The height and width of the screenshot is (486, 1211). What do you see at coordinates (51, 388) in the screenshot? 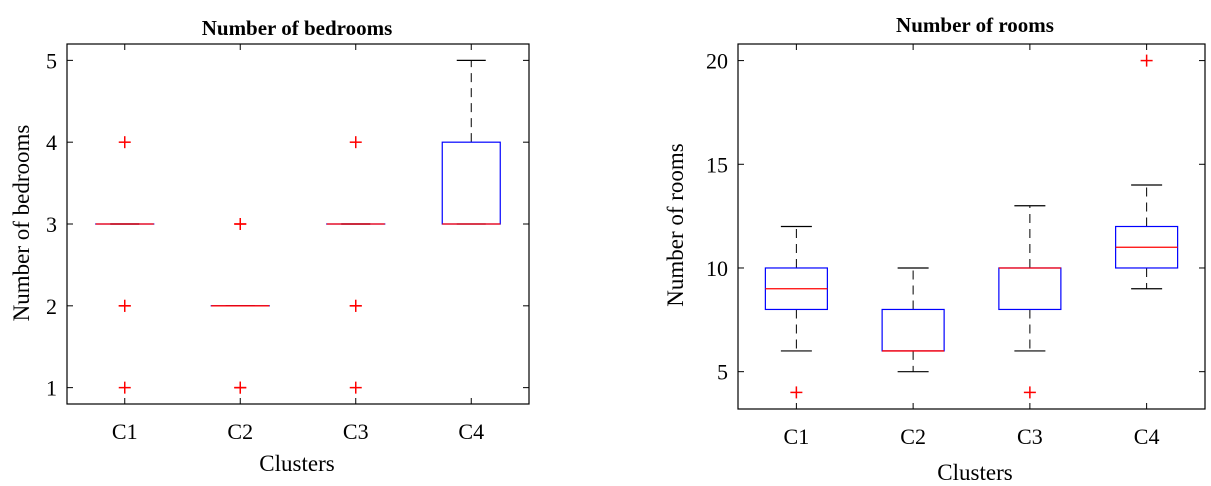
I see `y-tick-label: 1` at bounding box center [51, 388].